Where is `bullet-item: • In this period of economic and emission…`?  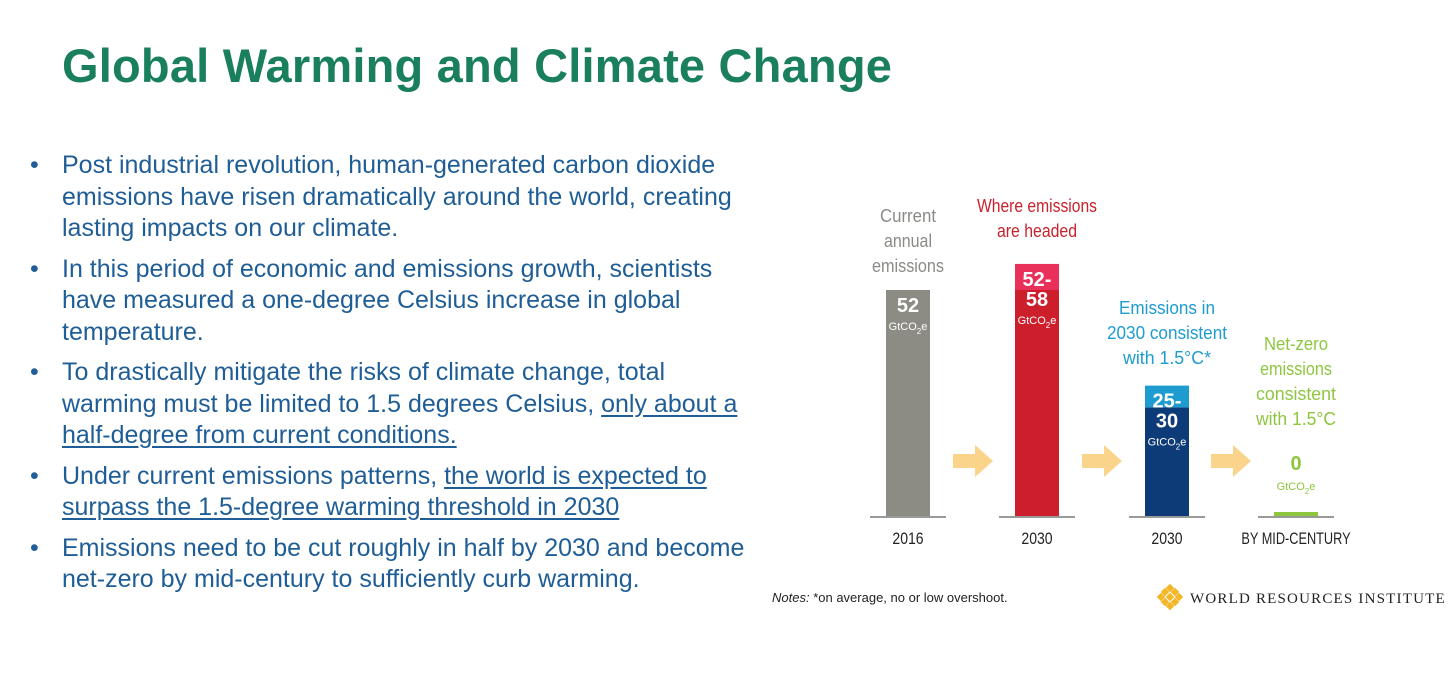 bullet-item: • In this period of economic and emission… is located at coordinates (395, 301).